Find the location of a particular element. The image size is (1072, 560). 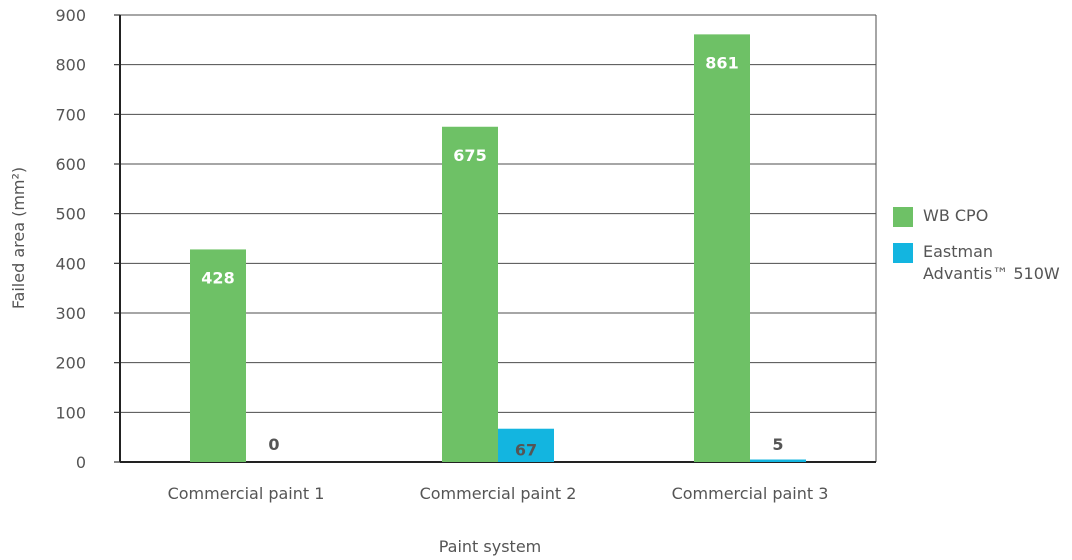

y-tick-label: 200 is located at coordinates (70, 363).